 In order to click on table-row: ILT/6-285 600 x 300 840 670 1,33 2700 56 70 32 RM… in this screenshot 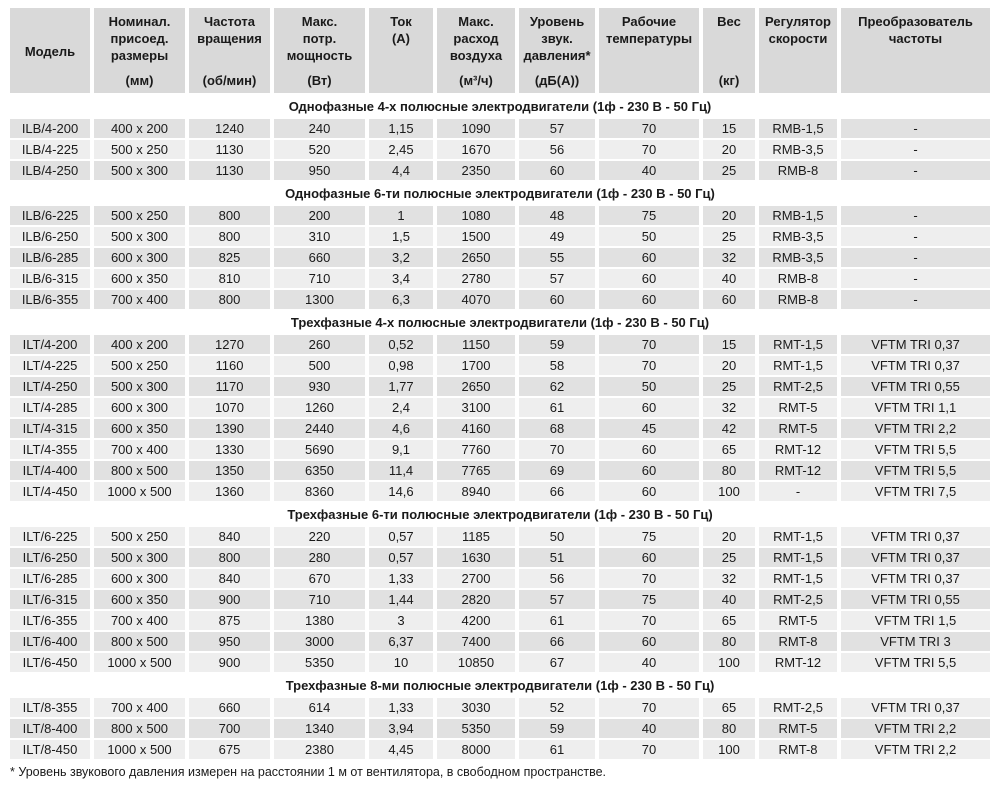, I will do `click(500, 578)`.